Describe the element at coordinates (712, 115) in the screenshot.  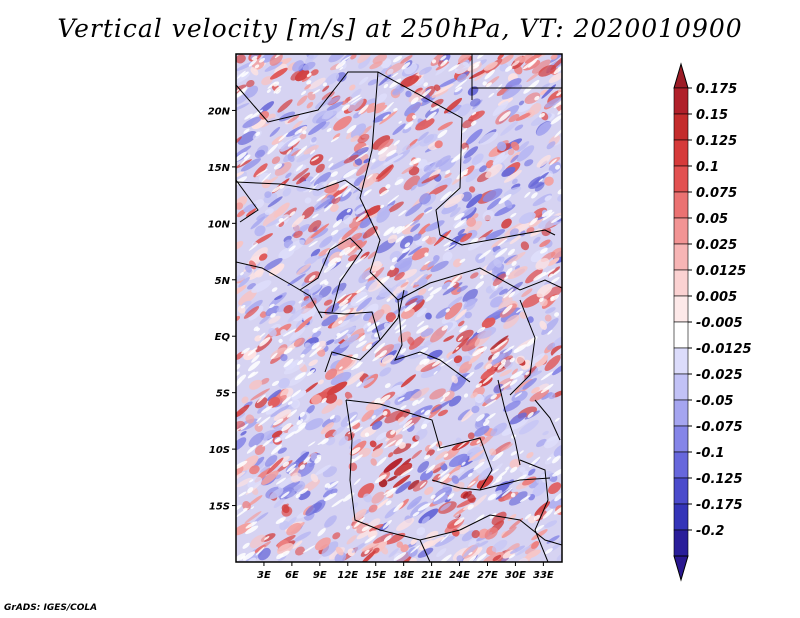
I see `colorbar-label: 0.15` at that location.